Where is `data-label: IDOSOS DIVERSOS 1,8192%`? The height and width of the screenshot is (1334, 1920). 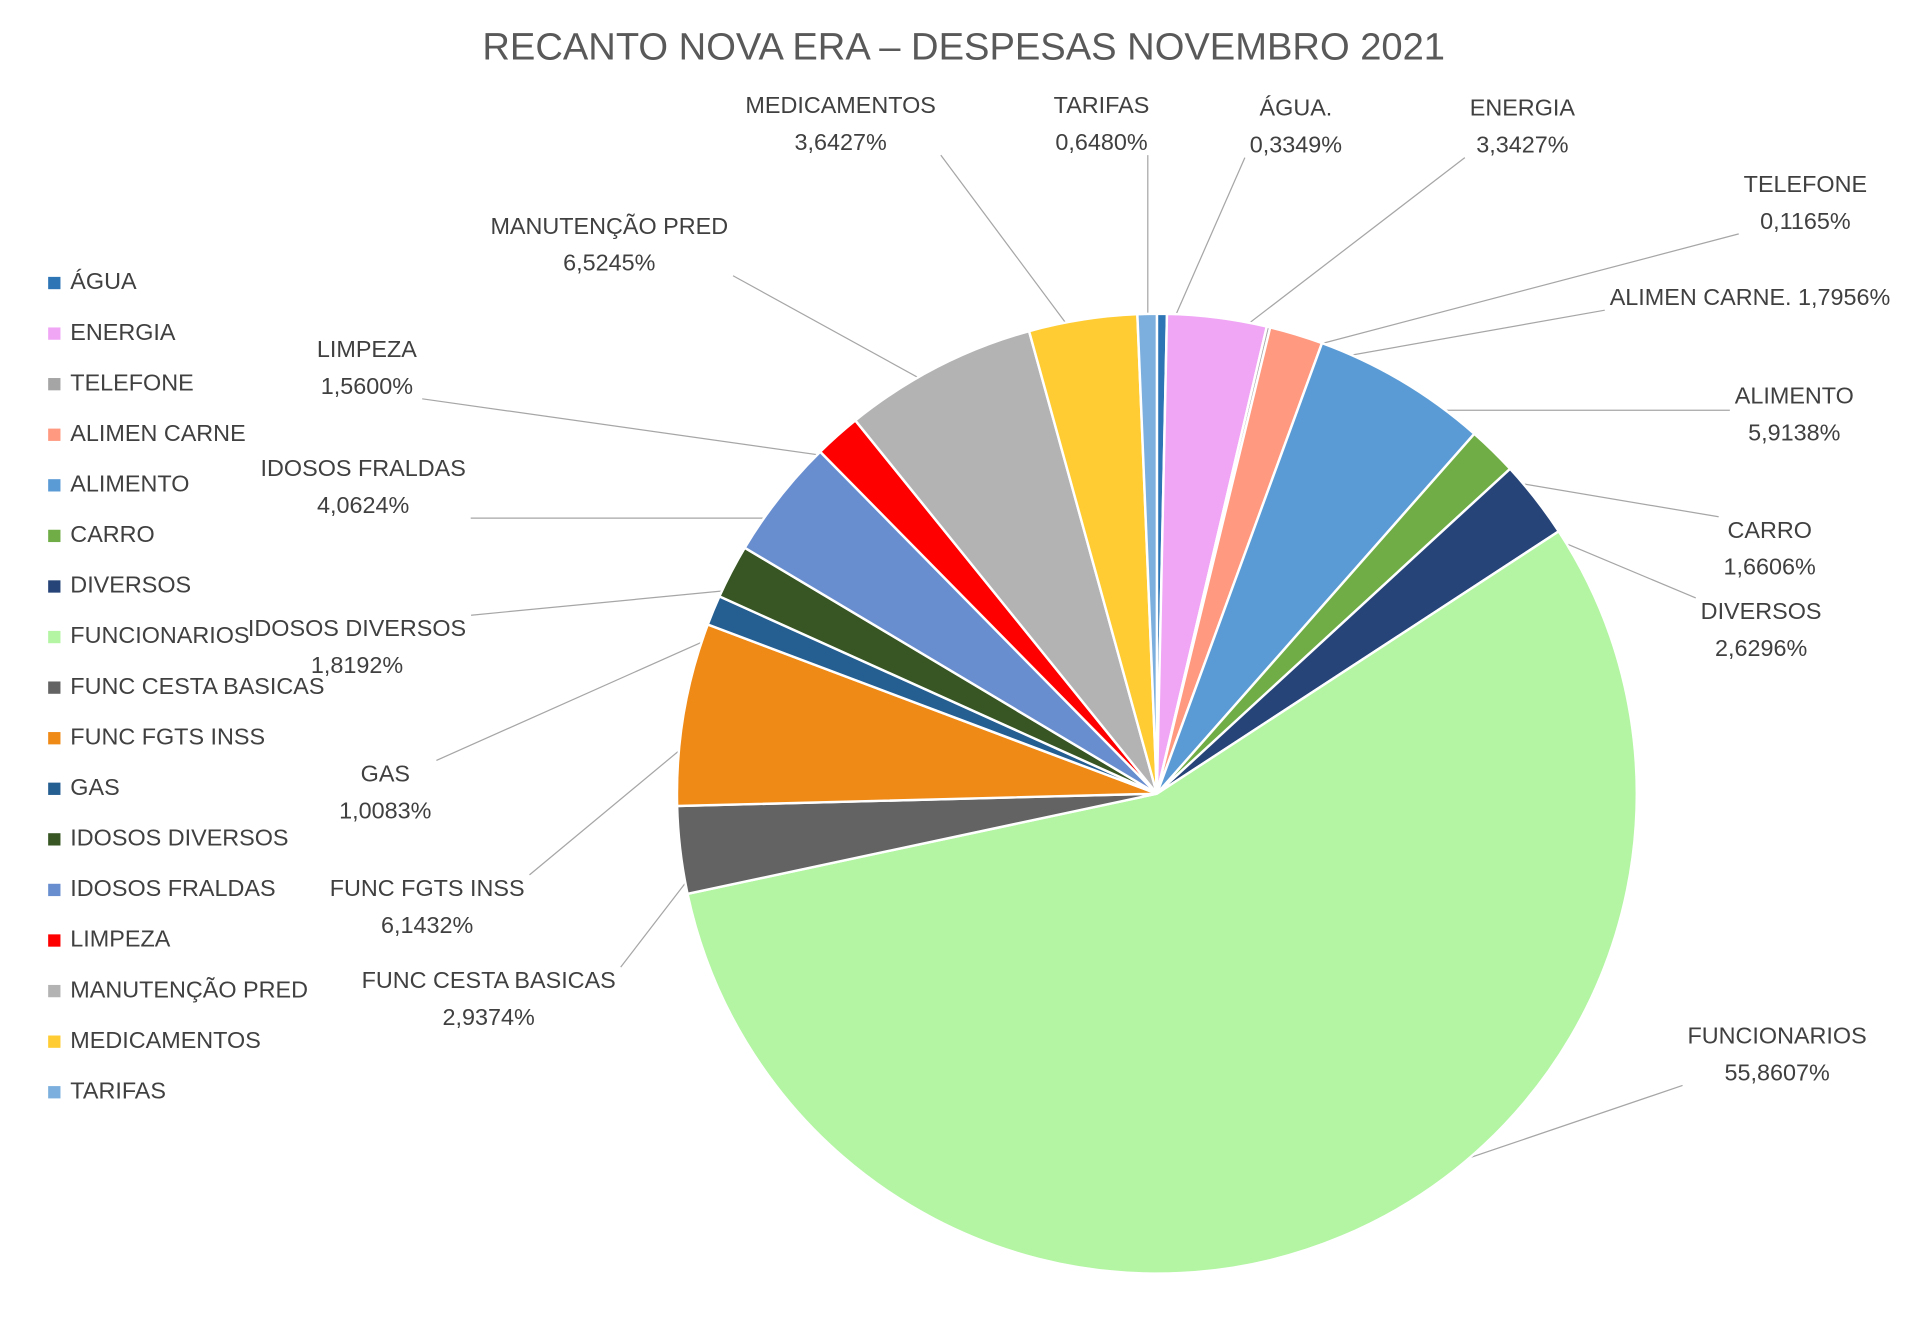
data-label: IDOSOS DIVERSOS 1,8192% is located at coordinates (357, 646).